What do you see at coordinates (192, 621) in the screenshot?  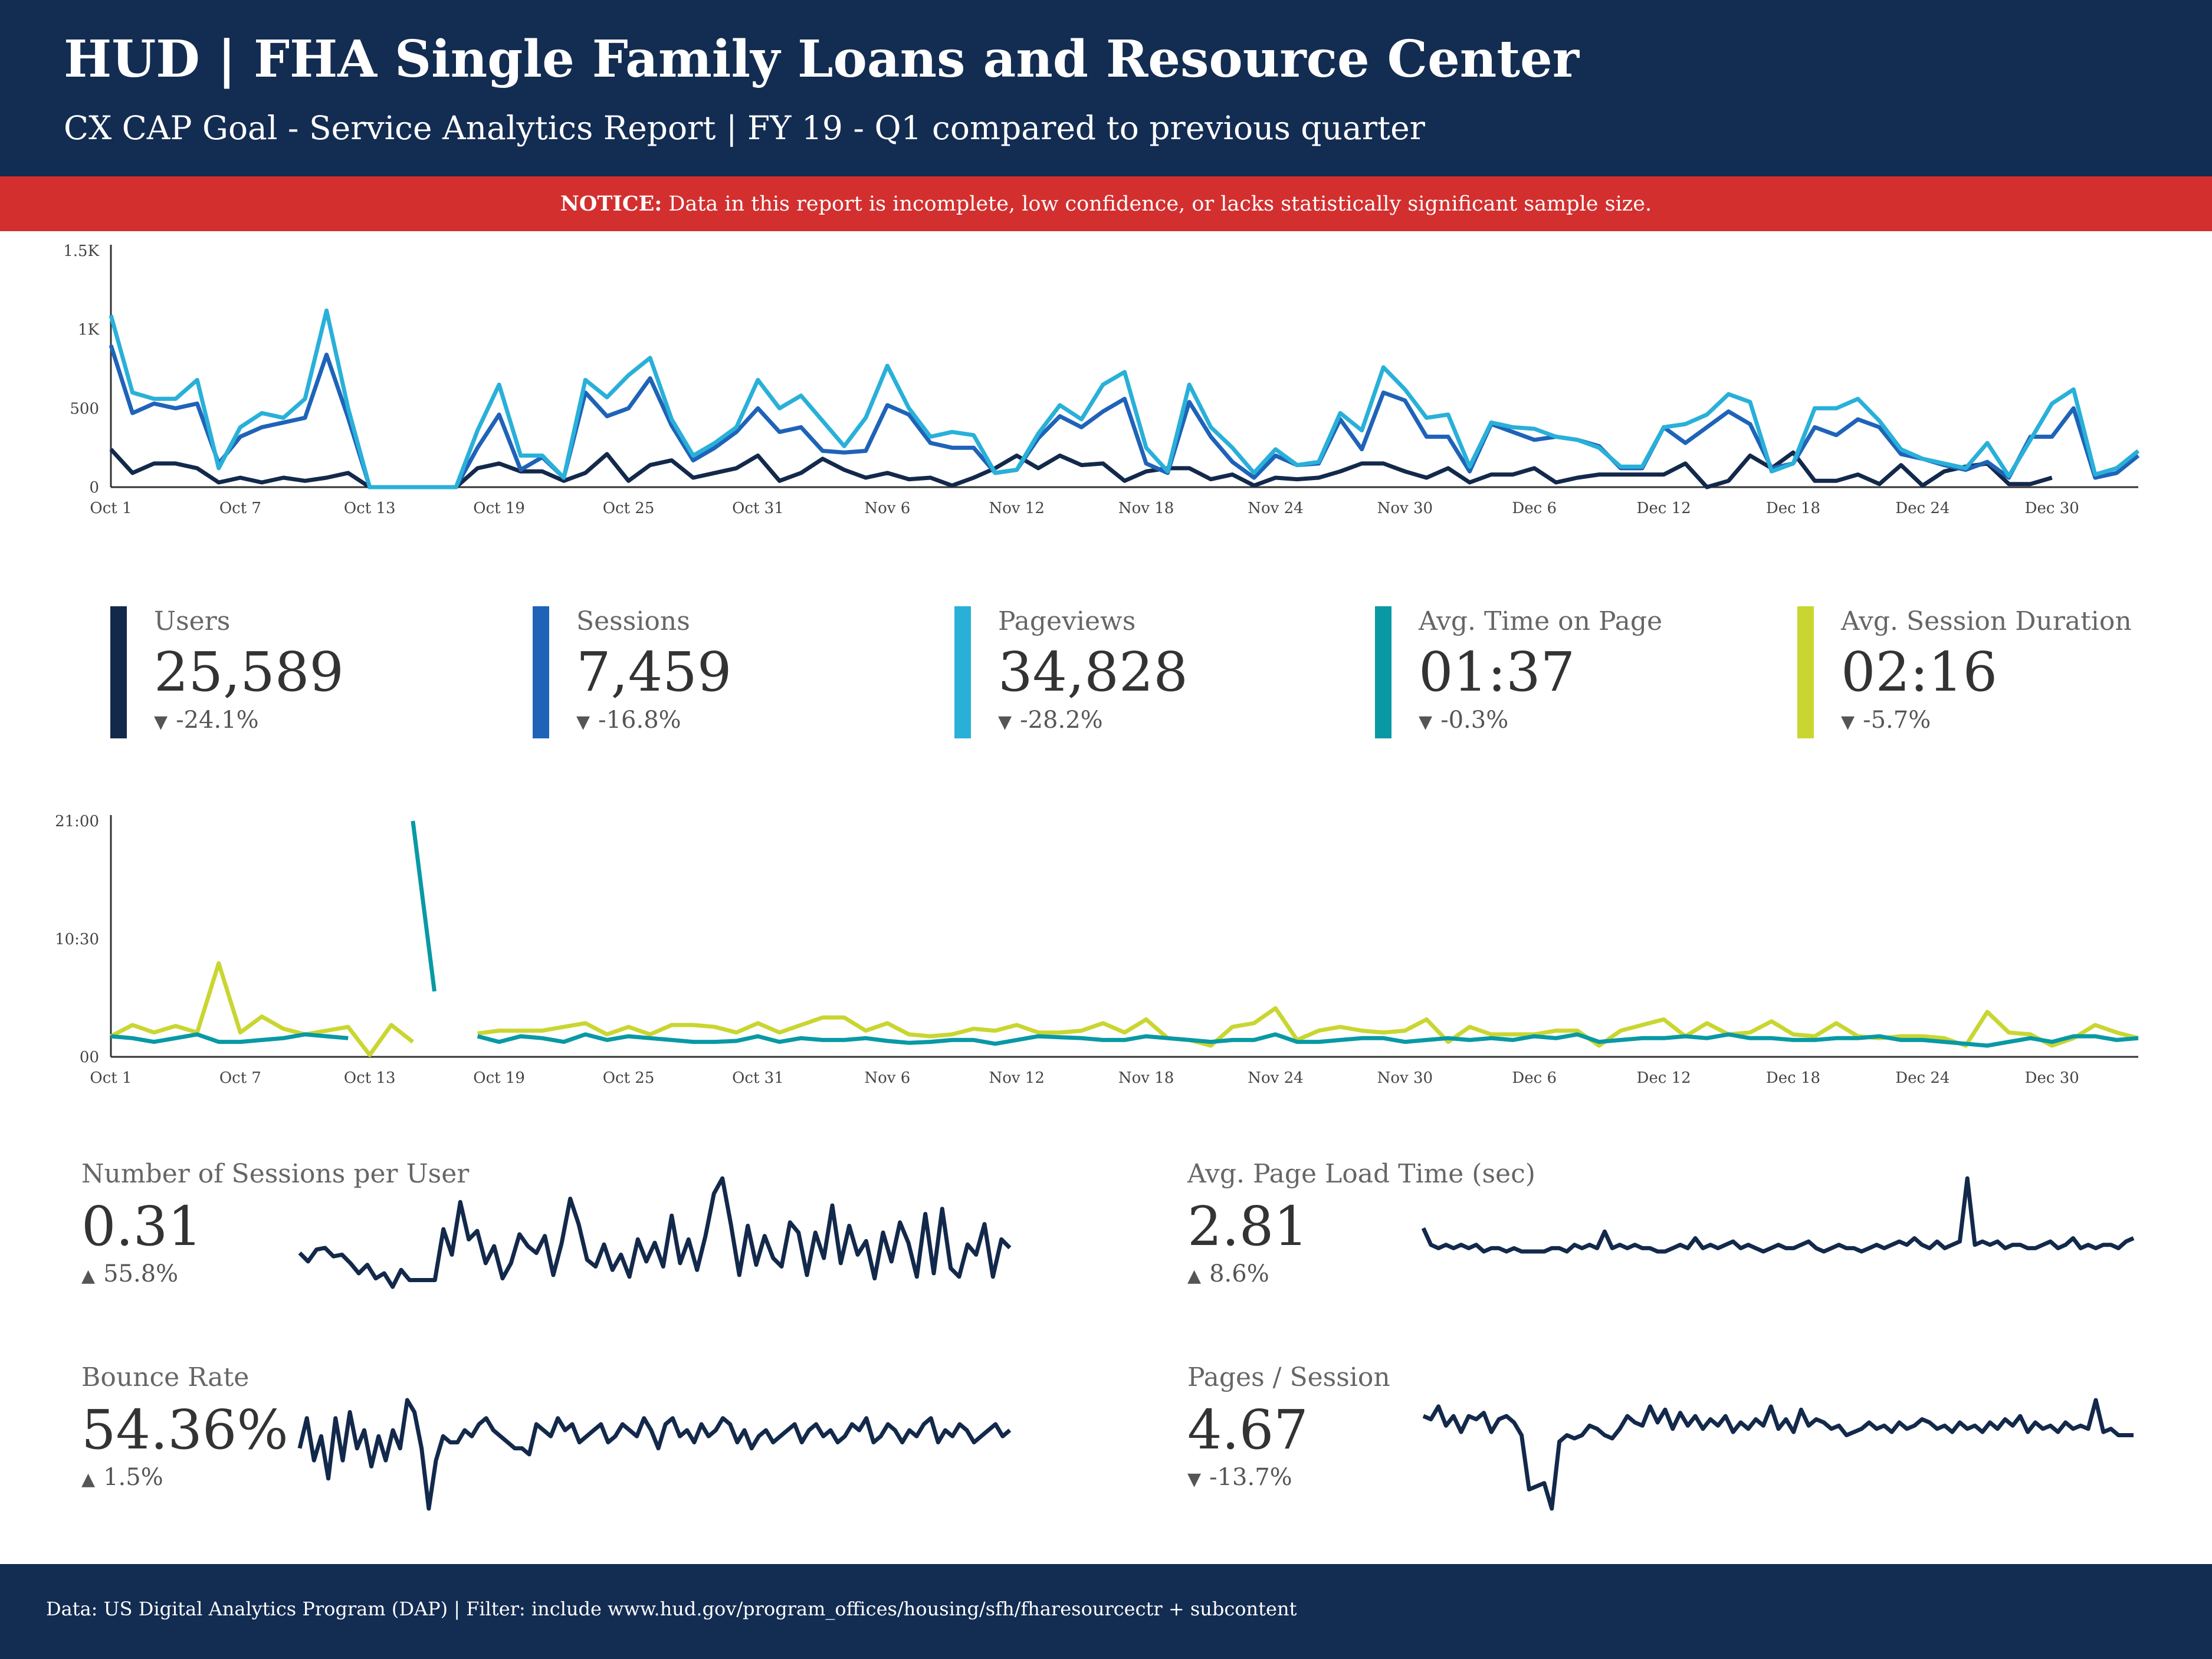 I see `kpi-label: Users` at bounding box center [192, 621].